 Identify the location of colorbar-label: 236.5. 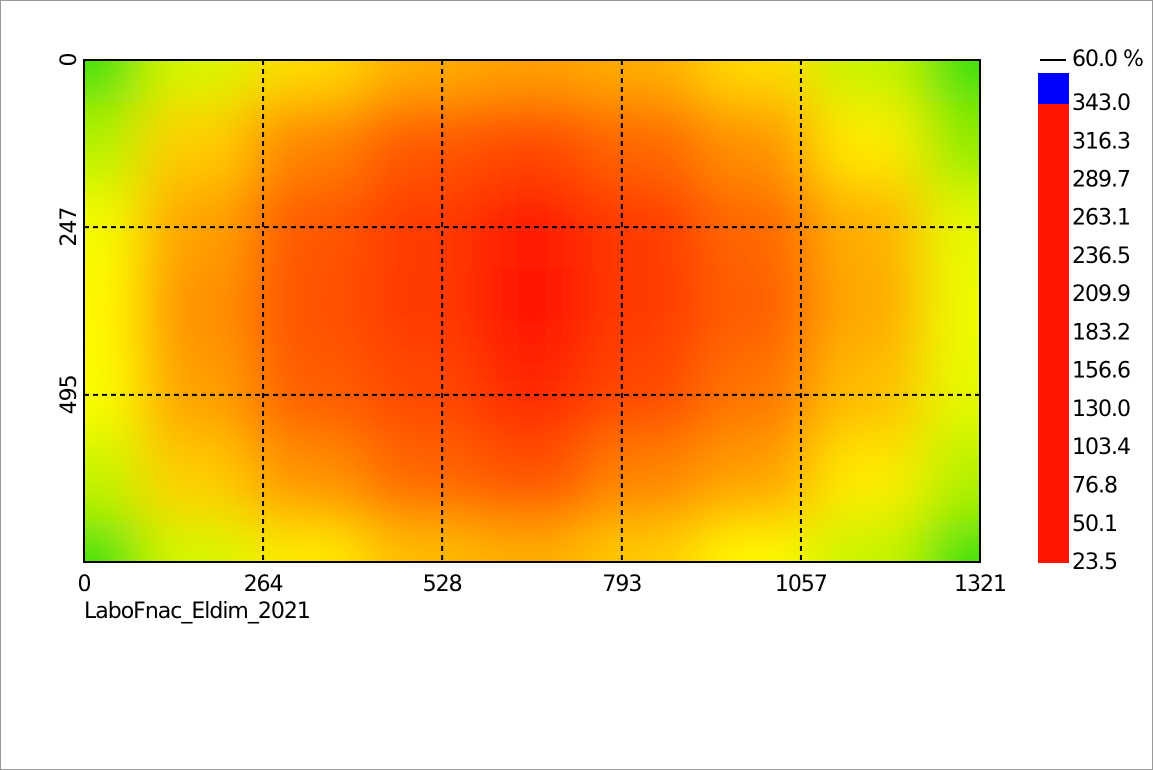
(1101, 256).